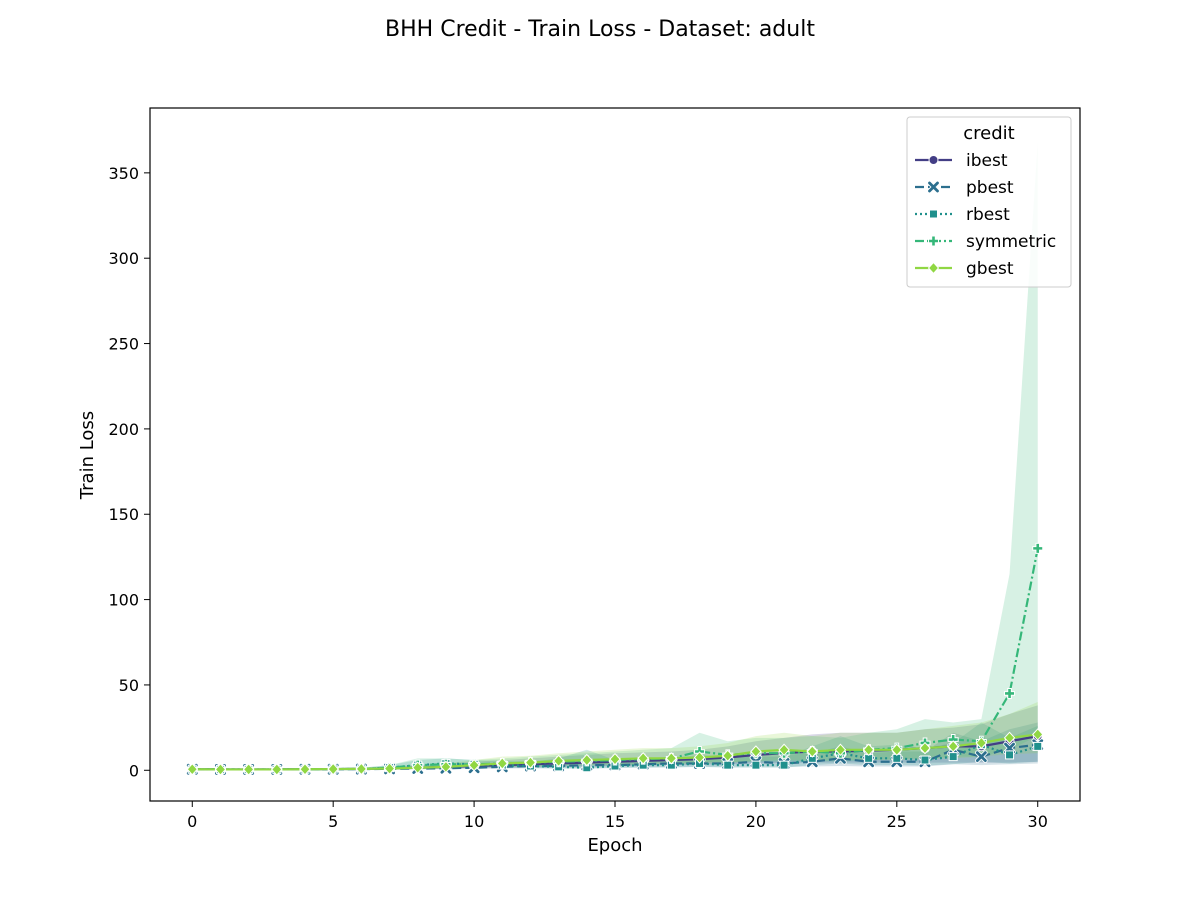 This screenshot has width=1200, height=904. I want to click on chart-title: BHH Credit - Train Loss - Dataset: adult, so click(600, 29).